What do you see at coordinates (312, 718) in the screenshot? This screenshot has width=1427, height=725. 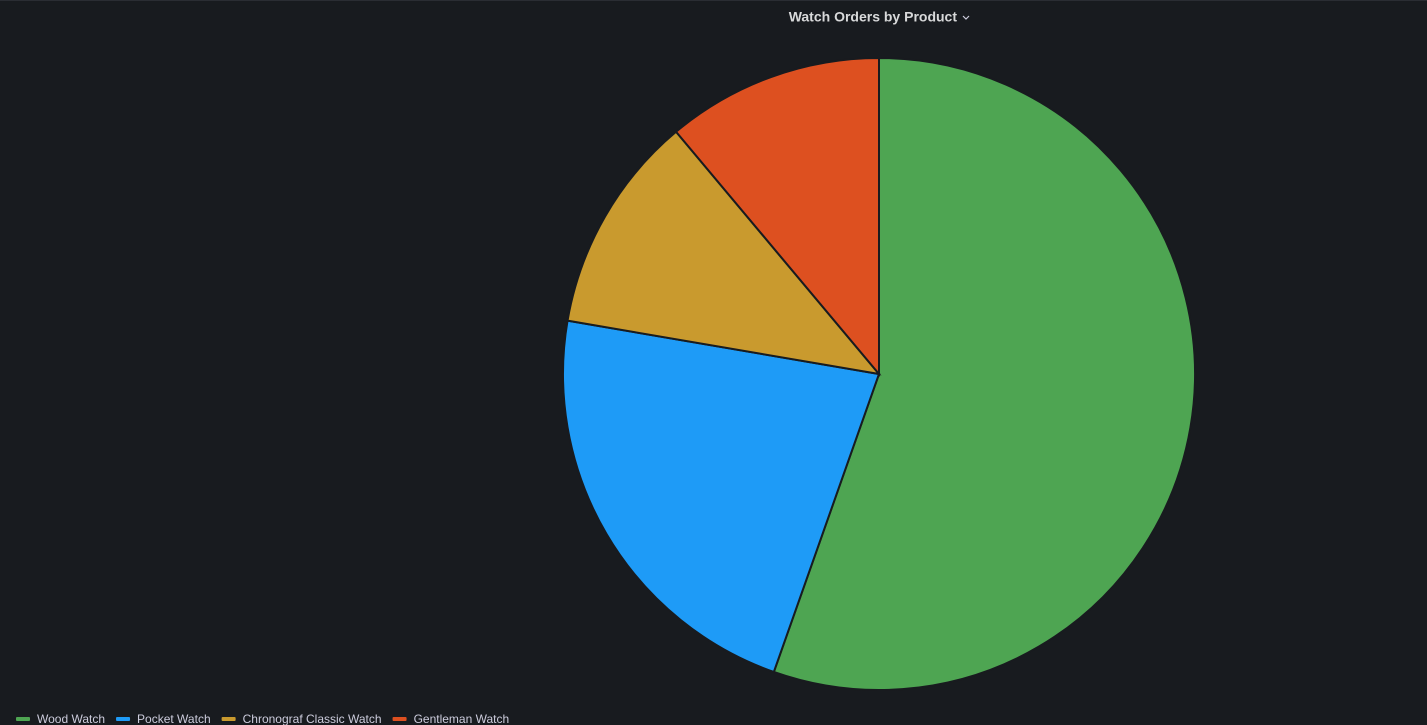 I see `legend-label: Chronograf Classic Watch` at bounding box center [312, 718].